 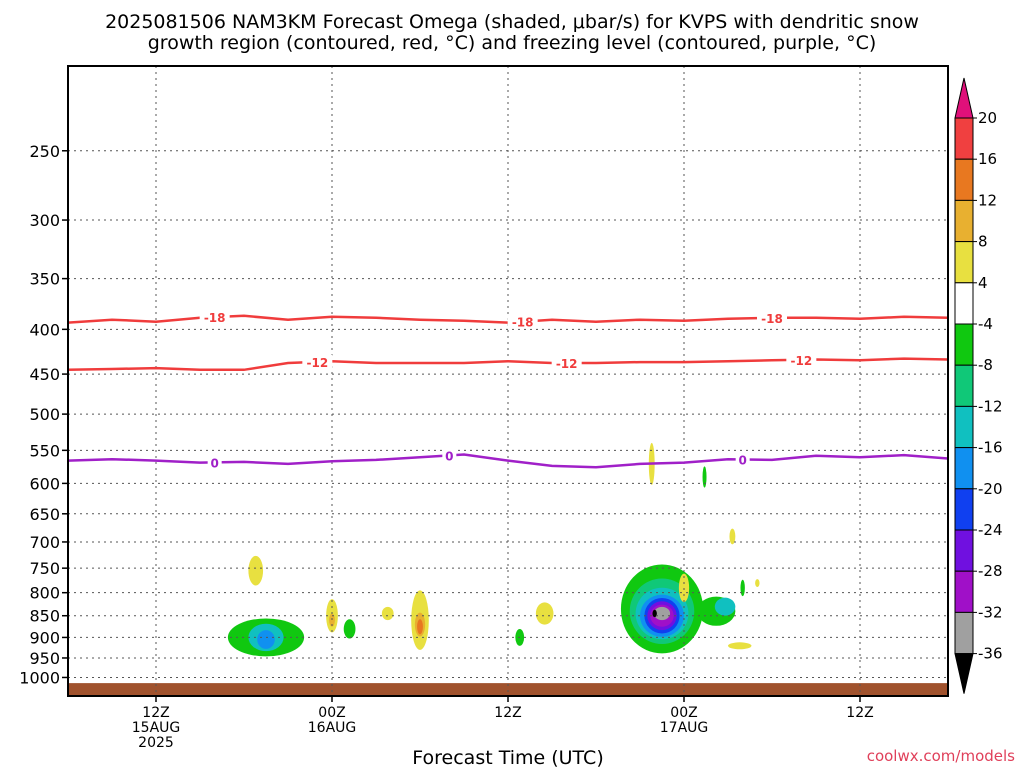 What do you see at coordinates (990, 571) in the screenshot?
I see `colorbar-label: -28` at bounding box center [990, 571].